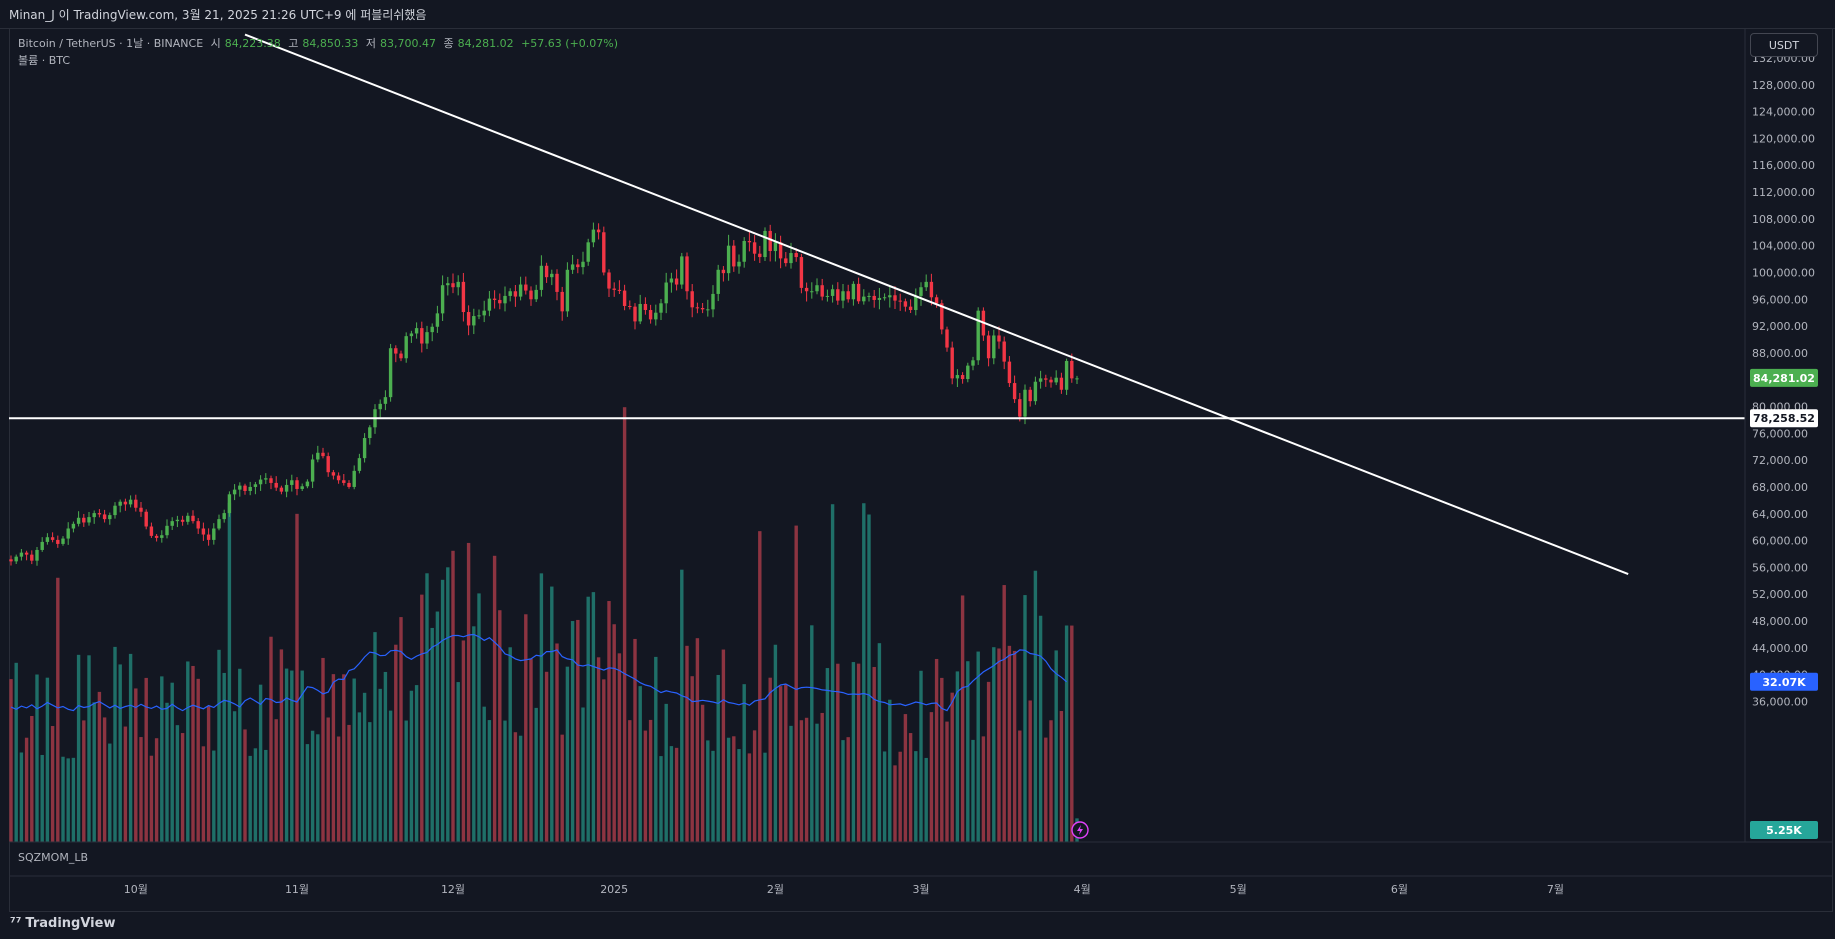  What do you see at coordinates (408, 43) in the screenshot?
I see `low-value: 83,700.47` at bounding box center [408, 43].